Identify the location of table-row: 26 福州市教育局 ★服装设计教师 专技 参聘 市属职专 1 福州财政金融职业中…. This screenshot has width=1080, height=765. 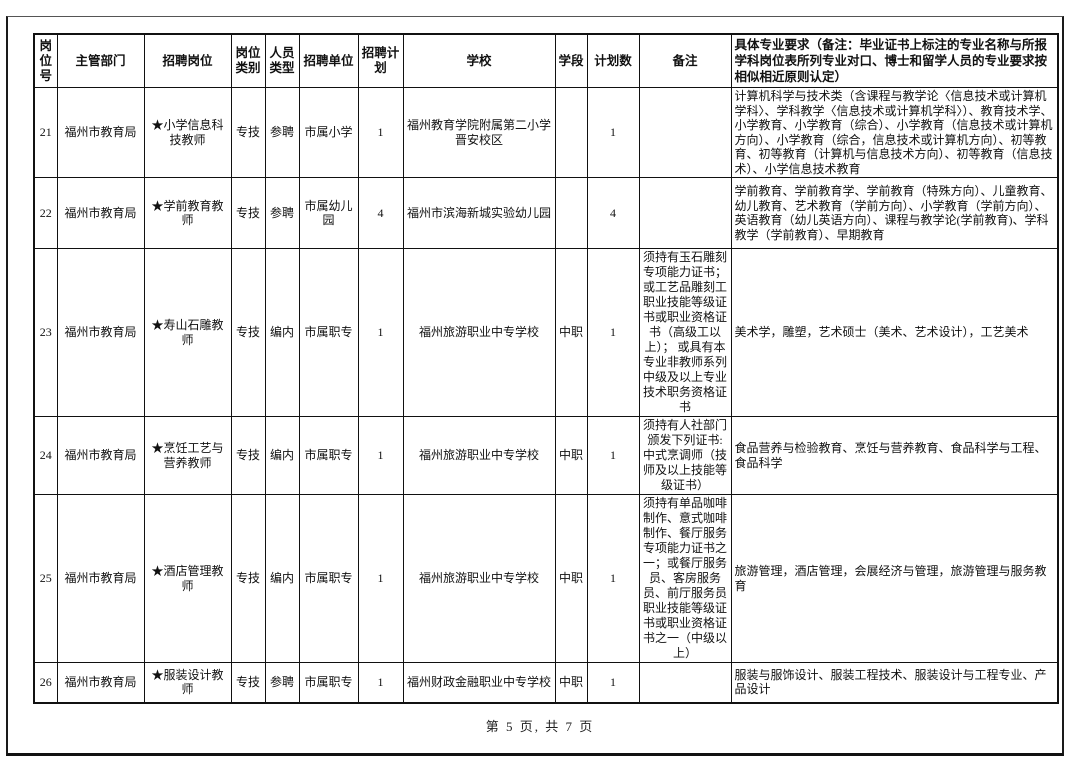
(546, 682).